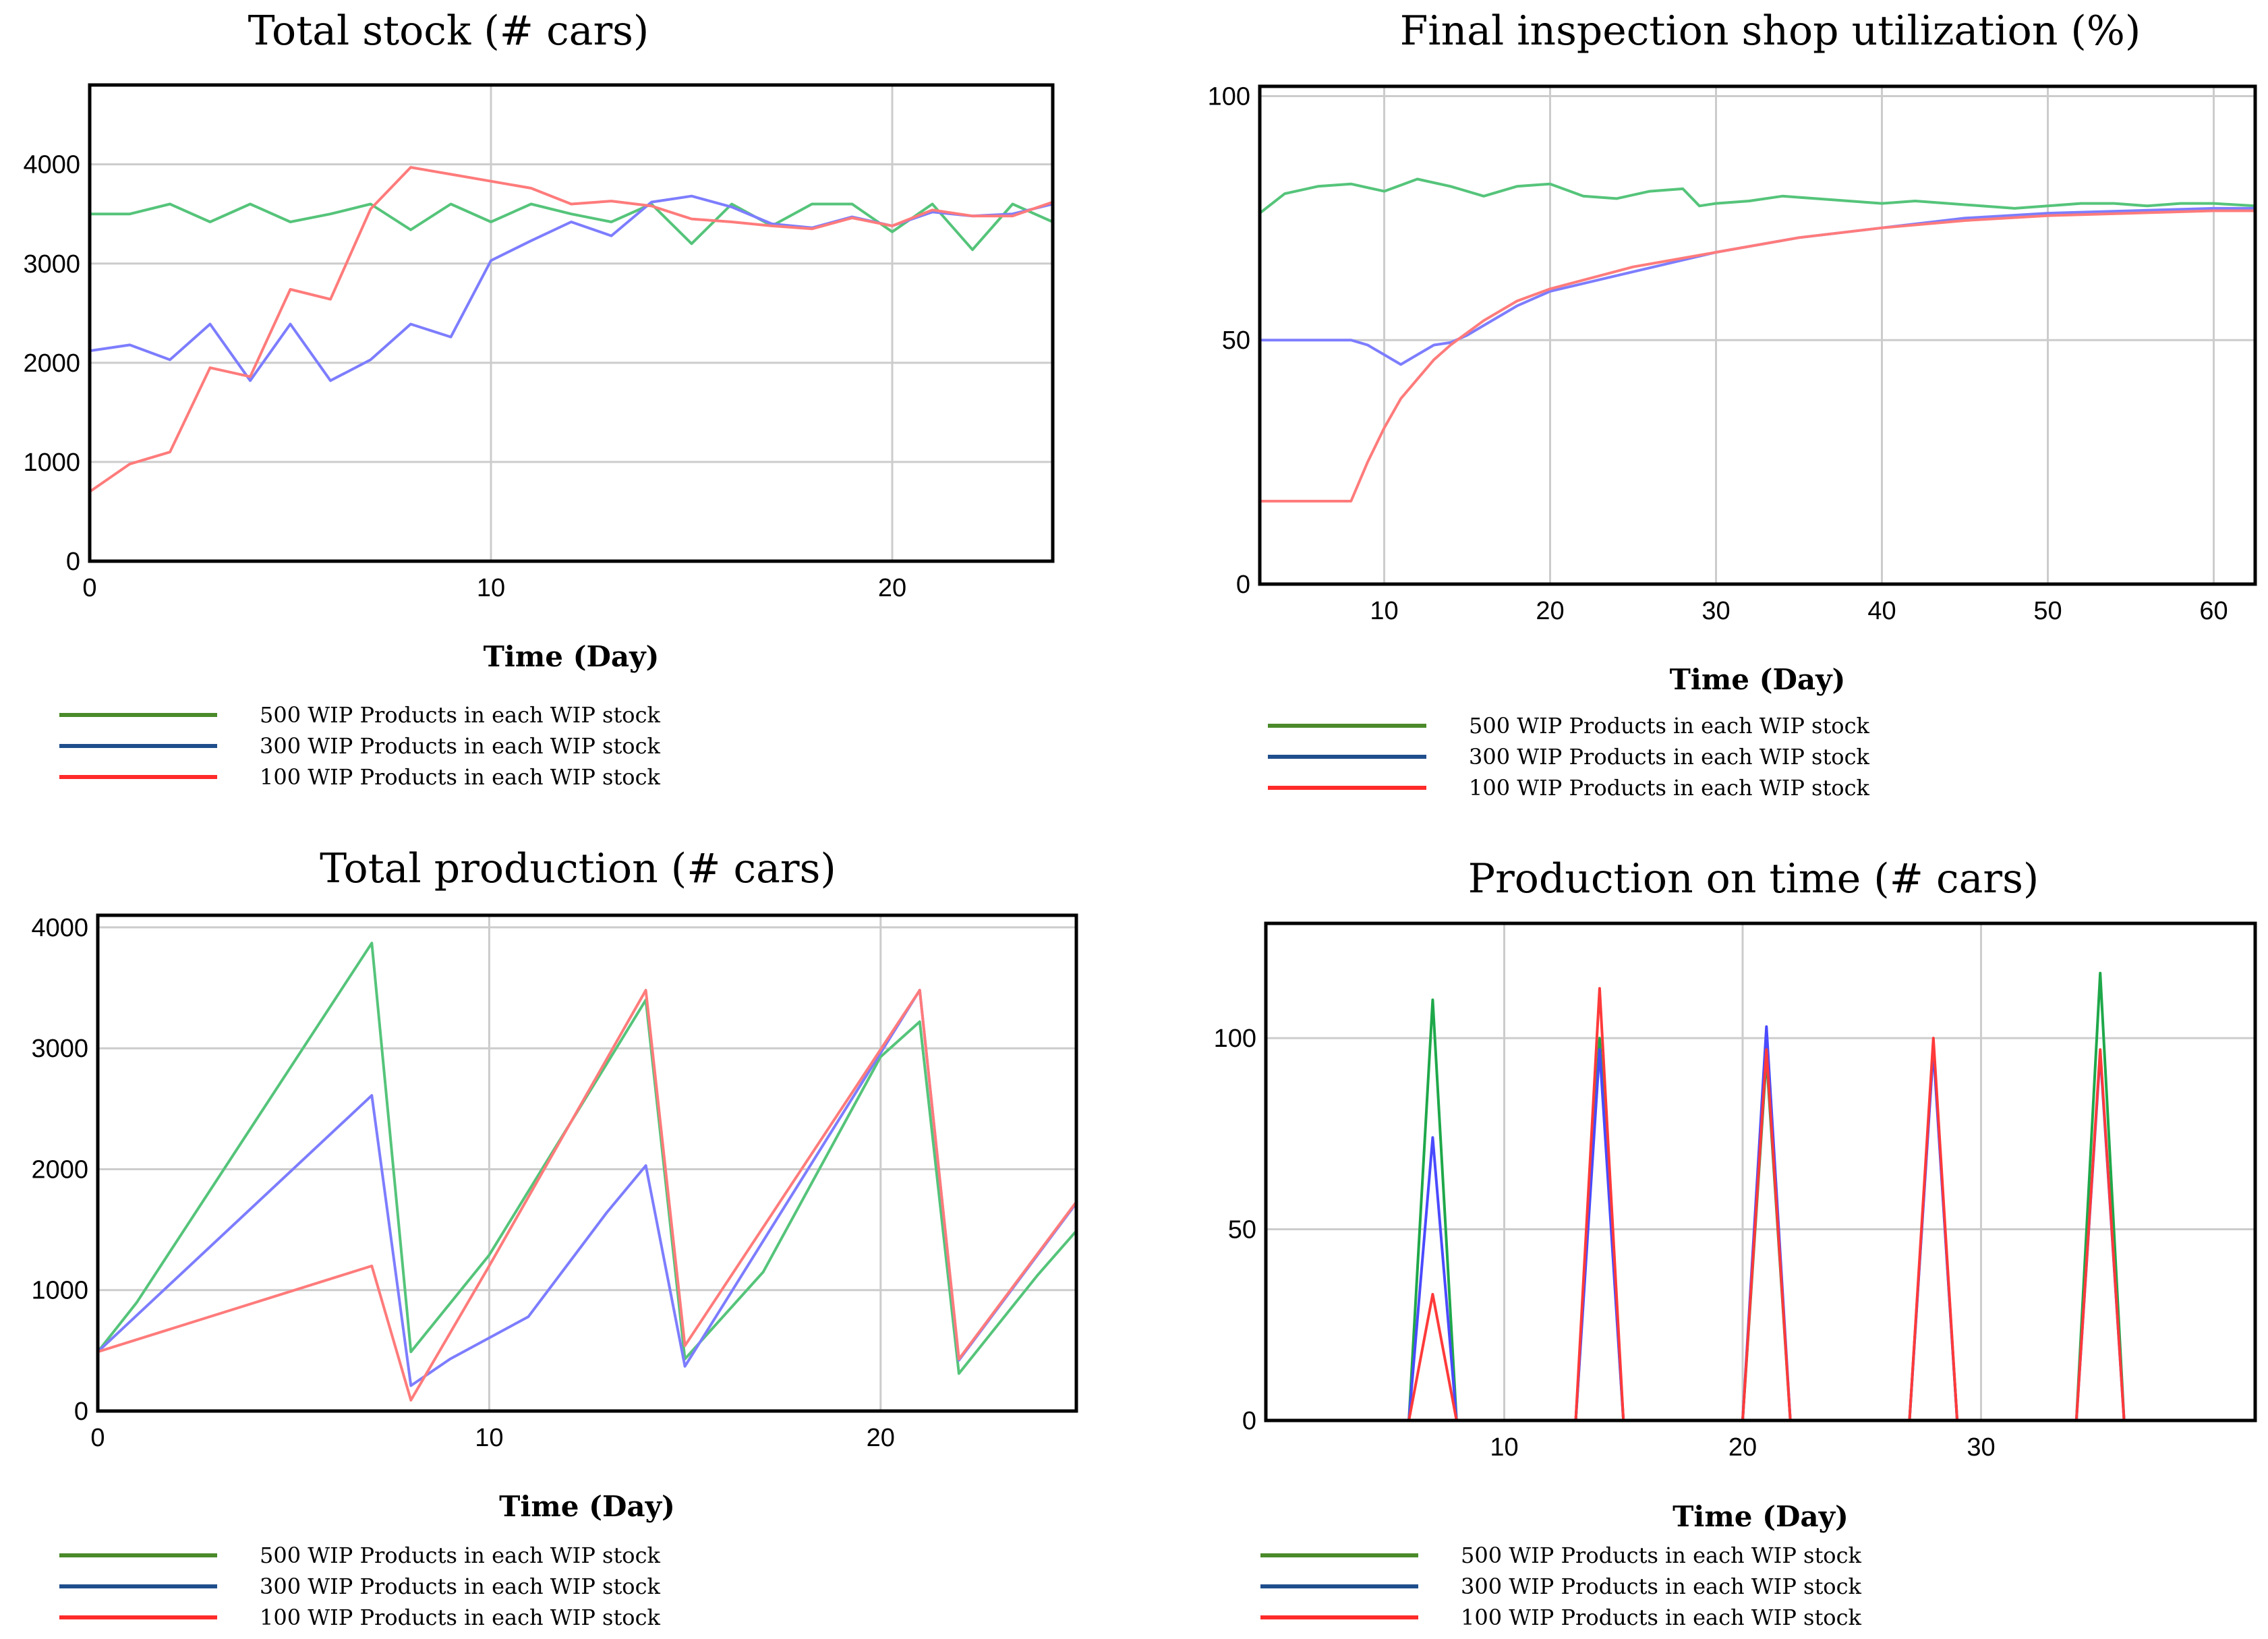 Image resolution: width=2268 pixels, height=1639 pixels. I want to click on chart-title: Final inspection shop utilization (%), so click(1771, 31).